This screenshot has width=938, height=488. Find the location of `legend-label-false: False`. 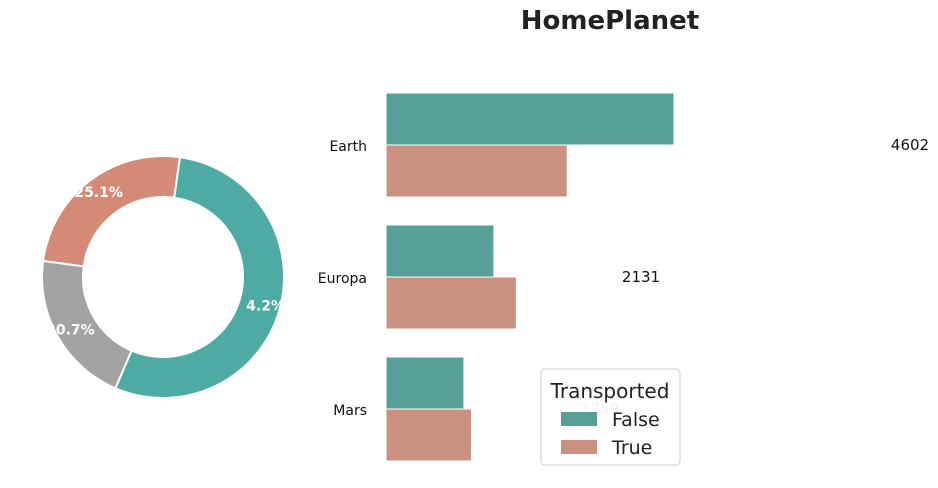

legend-label-false: False is located at coordinates (636, 420).